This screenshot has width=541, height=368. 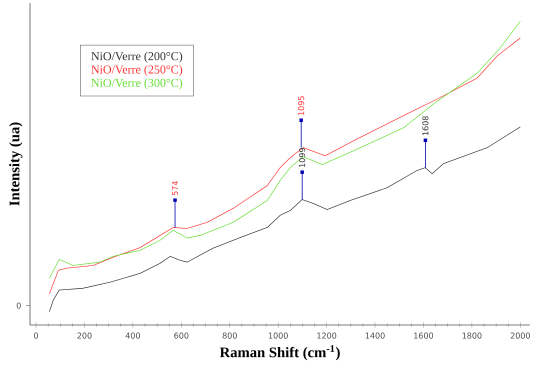 I want to click on annotation: 574, so click(x=175, y=188).